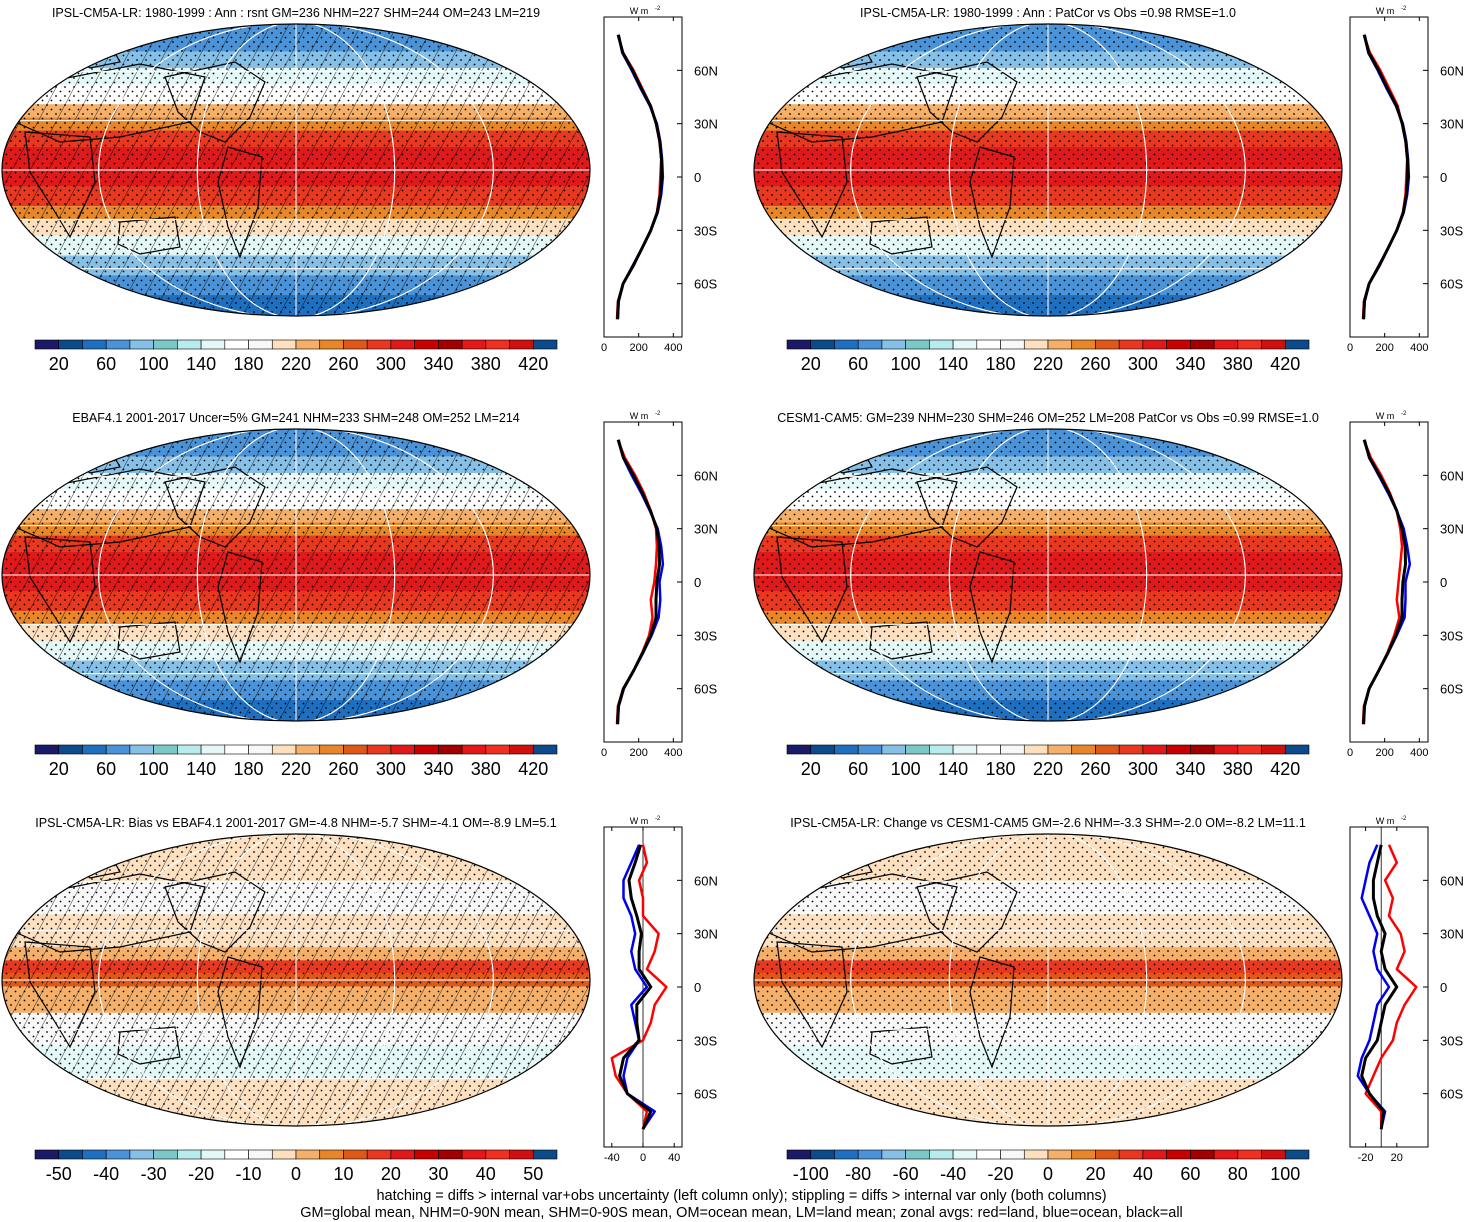  Describe the element at coordinates (1385, 177) in the screenshot. I see `zonal-line-land` at that location.